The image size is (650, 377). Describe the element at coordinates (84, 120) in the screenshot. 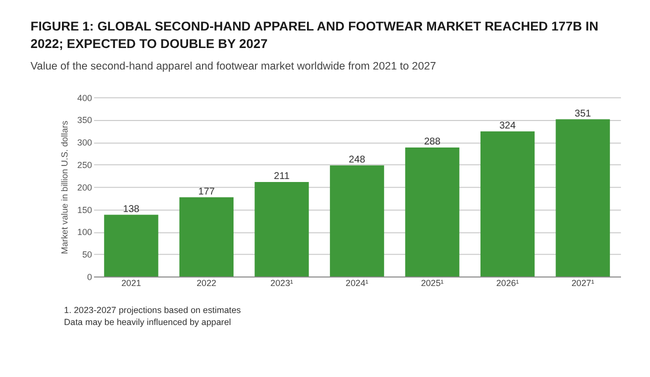

I see `y-tick-label: 350` at that location.